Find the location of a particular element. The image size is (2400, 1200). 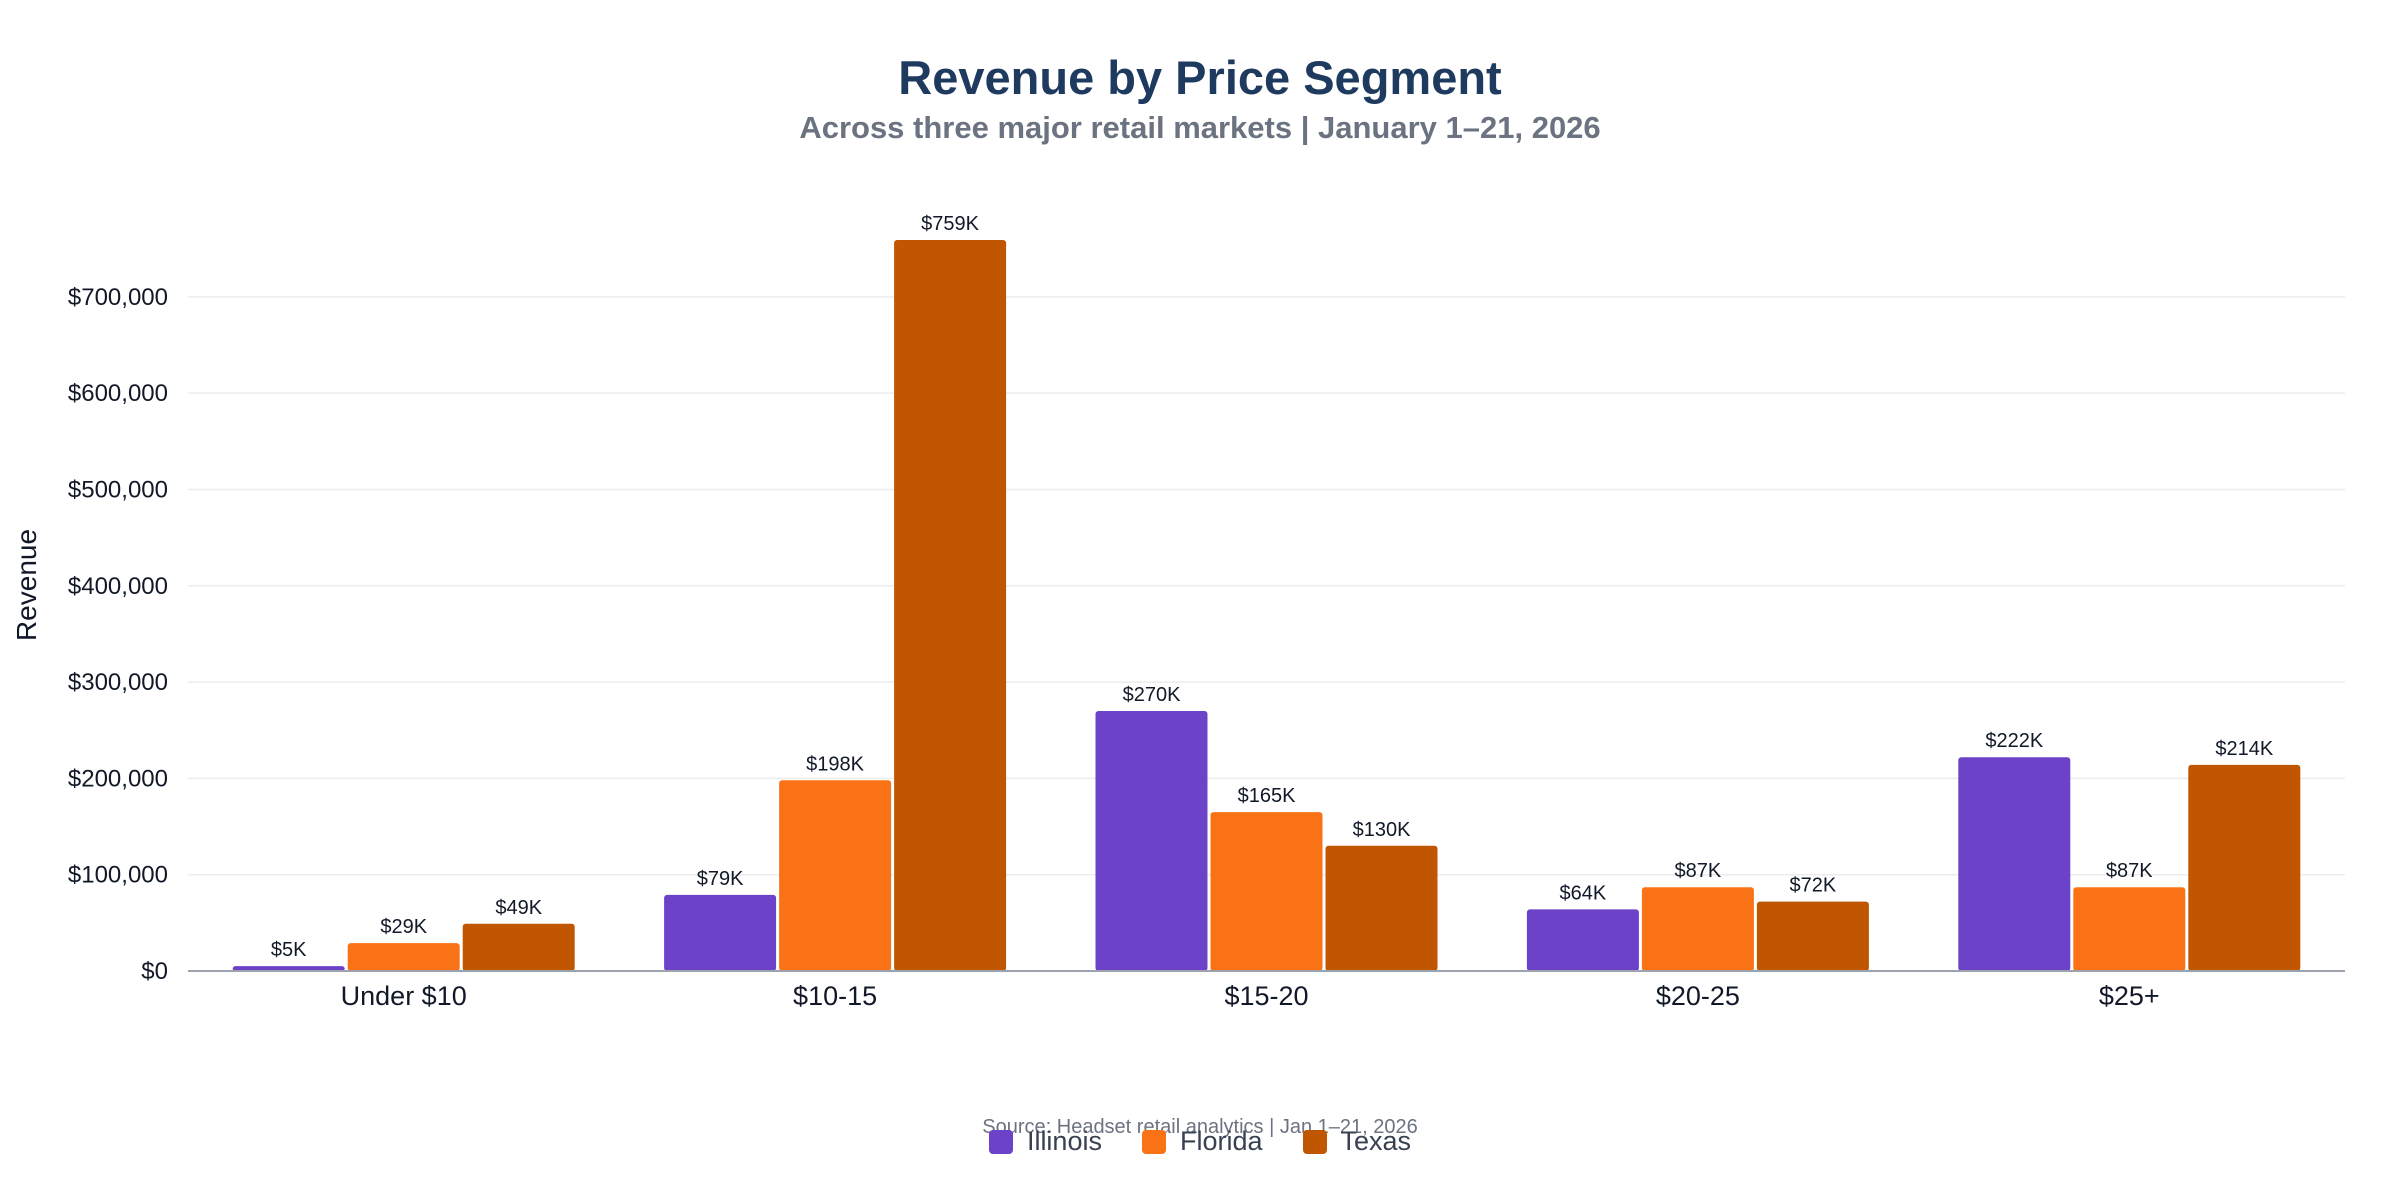

data-label: $49K is located at coordinates (518, 908).